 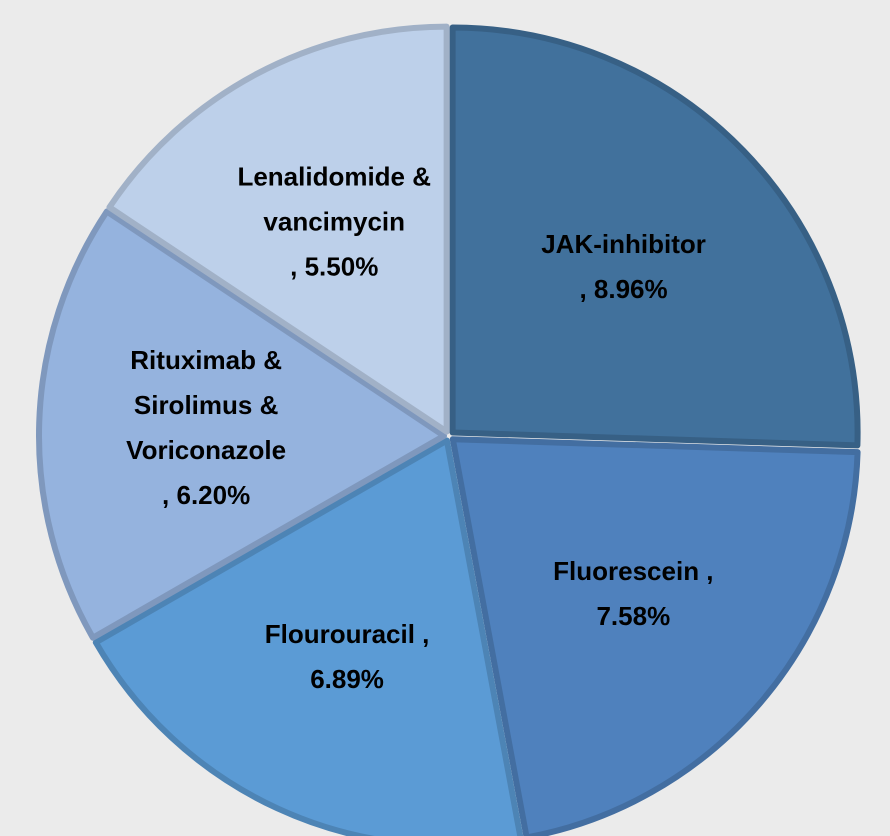 I want to click on category-label: JAK-inhibitor, so click(x=623, y=243).